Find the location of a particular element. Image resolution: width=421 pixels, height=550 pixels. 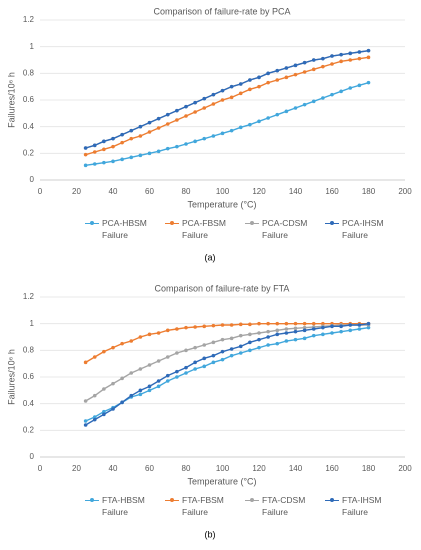

y-axis-label: Failures/10⁶ h is located at coordinates (11, 100).